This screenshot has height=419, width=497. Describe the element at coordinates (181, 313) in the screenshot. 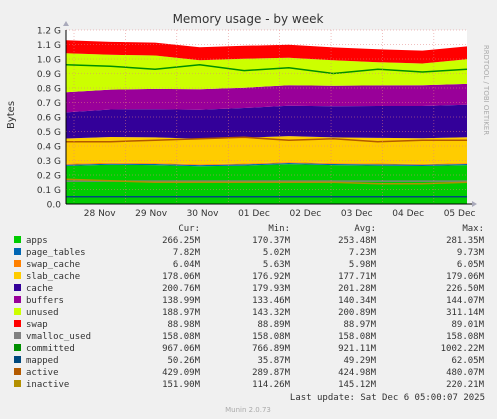

I see `legend-value: 188.97M` at that location.